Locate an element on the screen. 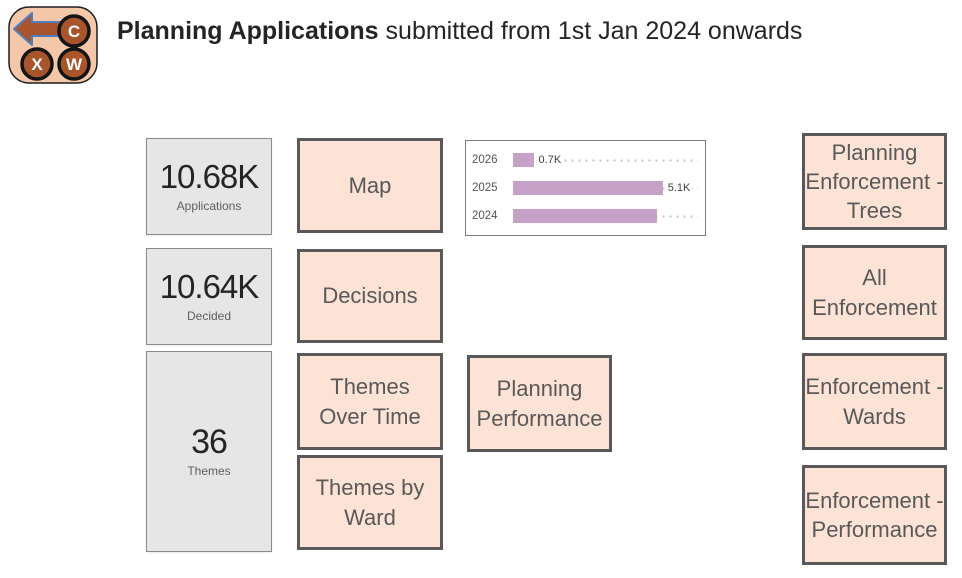 Image resolution: width=962 pixels, height=578 pixels. logo-circle-c is located at coordinates (74, 31).